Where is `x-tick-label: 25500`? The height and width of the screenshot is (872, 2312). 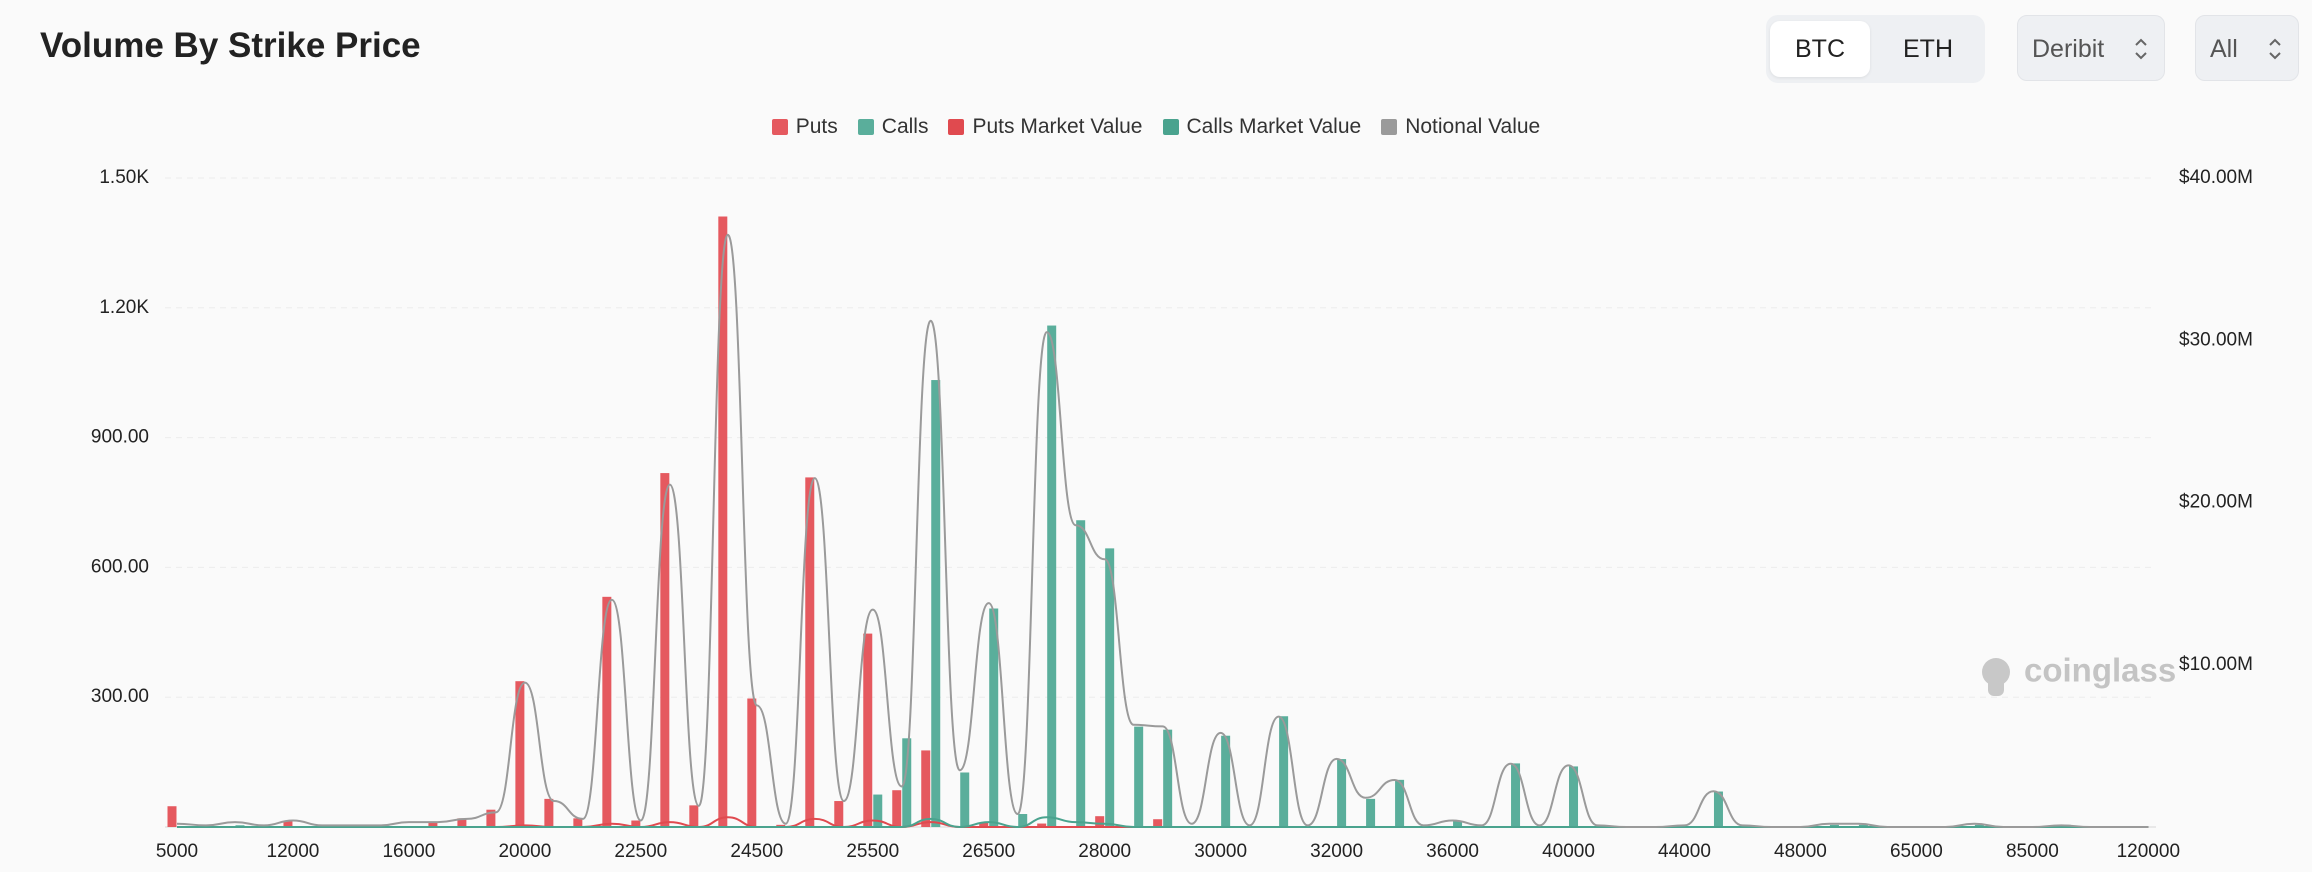
x-tick-label: 25500 is located at coordinates (872, 851).